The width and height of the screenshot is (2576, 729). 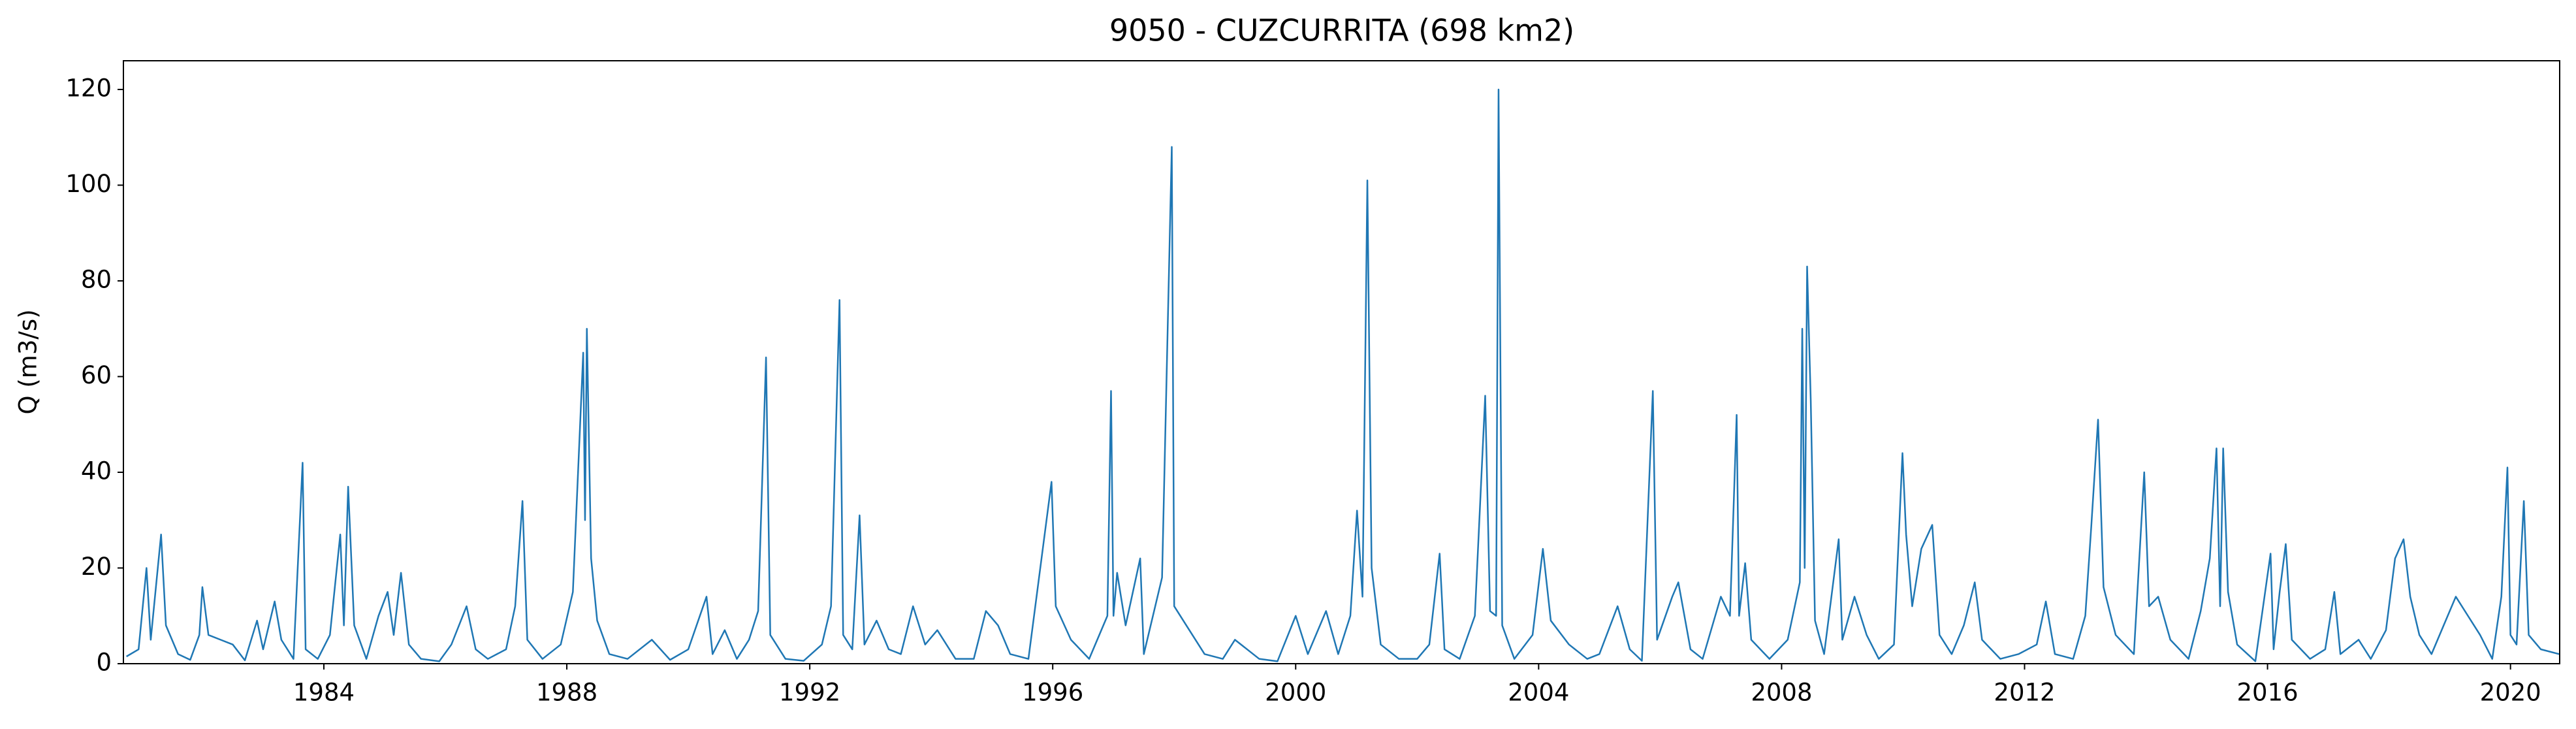 What do you see at coordinates (1053, 693) in the screenshot?
I see `x-tick-label: 1996` at bounding box center [1053, 693].